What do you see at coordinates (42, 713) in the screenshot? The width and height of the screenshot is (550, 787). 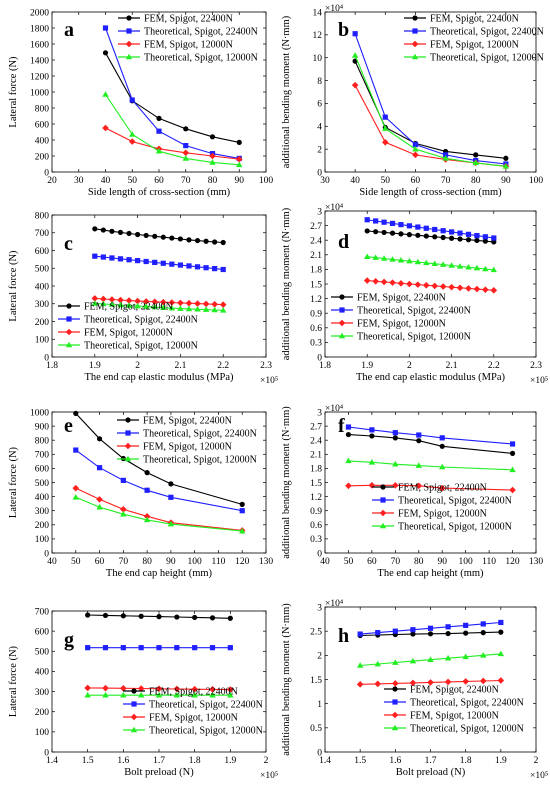 I see `y-tick-label: 200` at bounding box center [42, 713].